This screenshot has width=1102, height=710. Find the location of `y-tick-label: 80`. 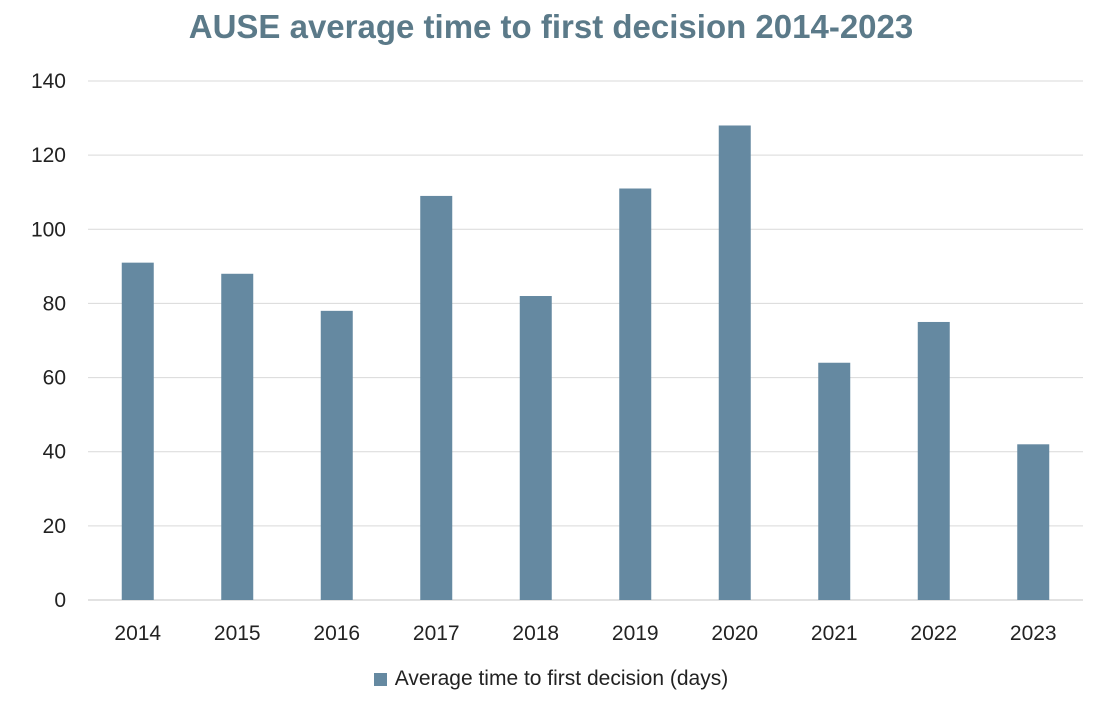

y-tick-label: 80 is located at coordinates (54, 303).